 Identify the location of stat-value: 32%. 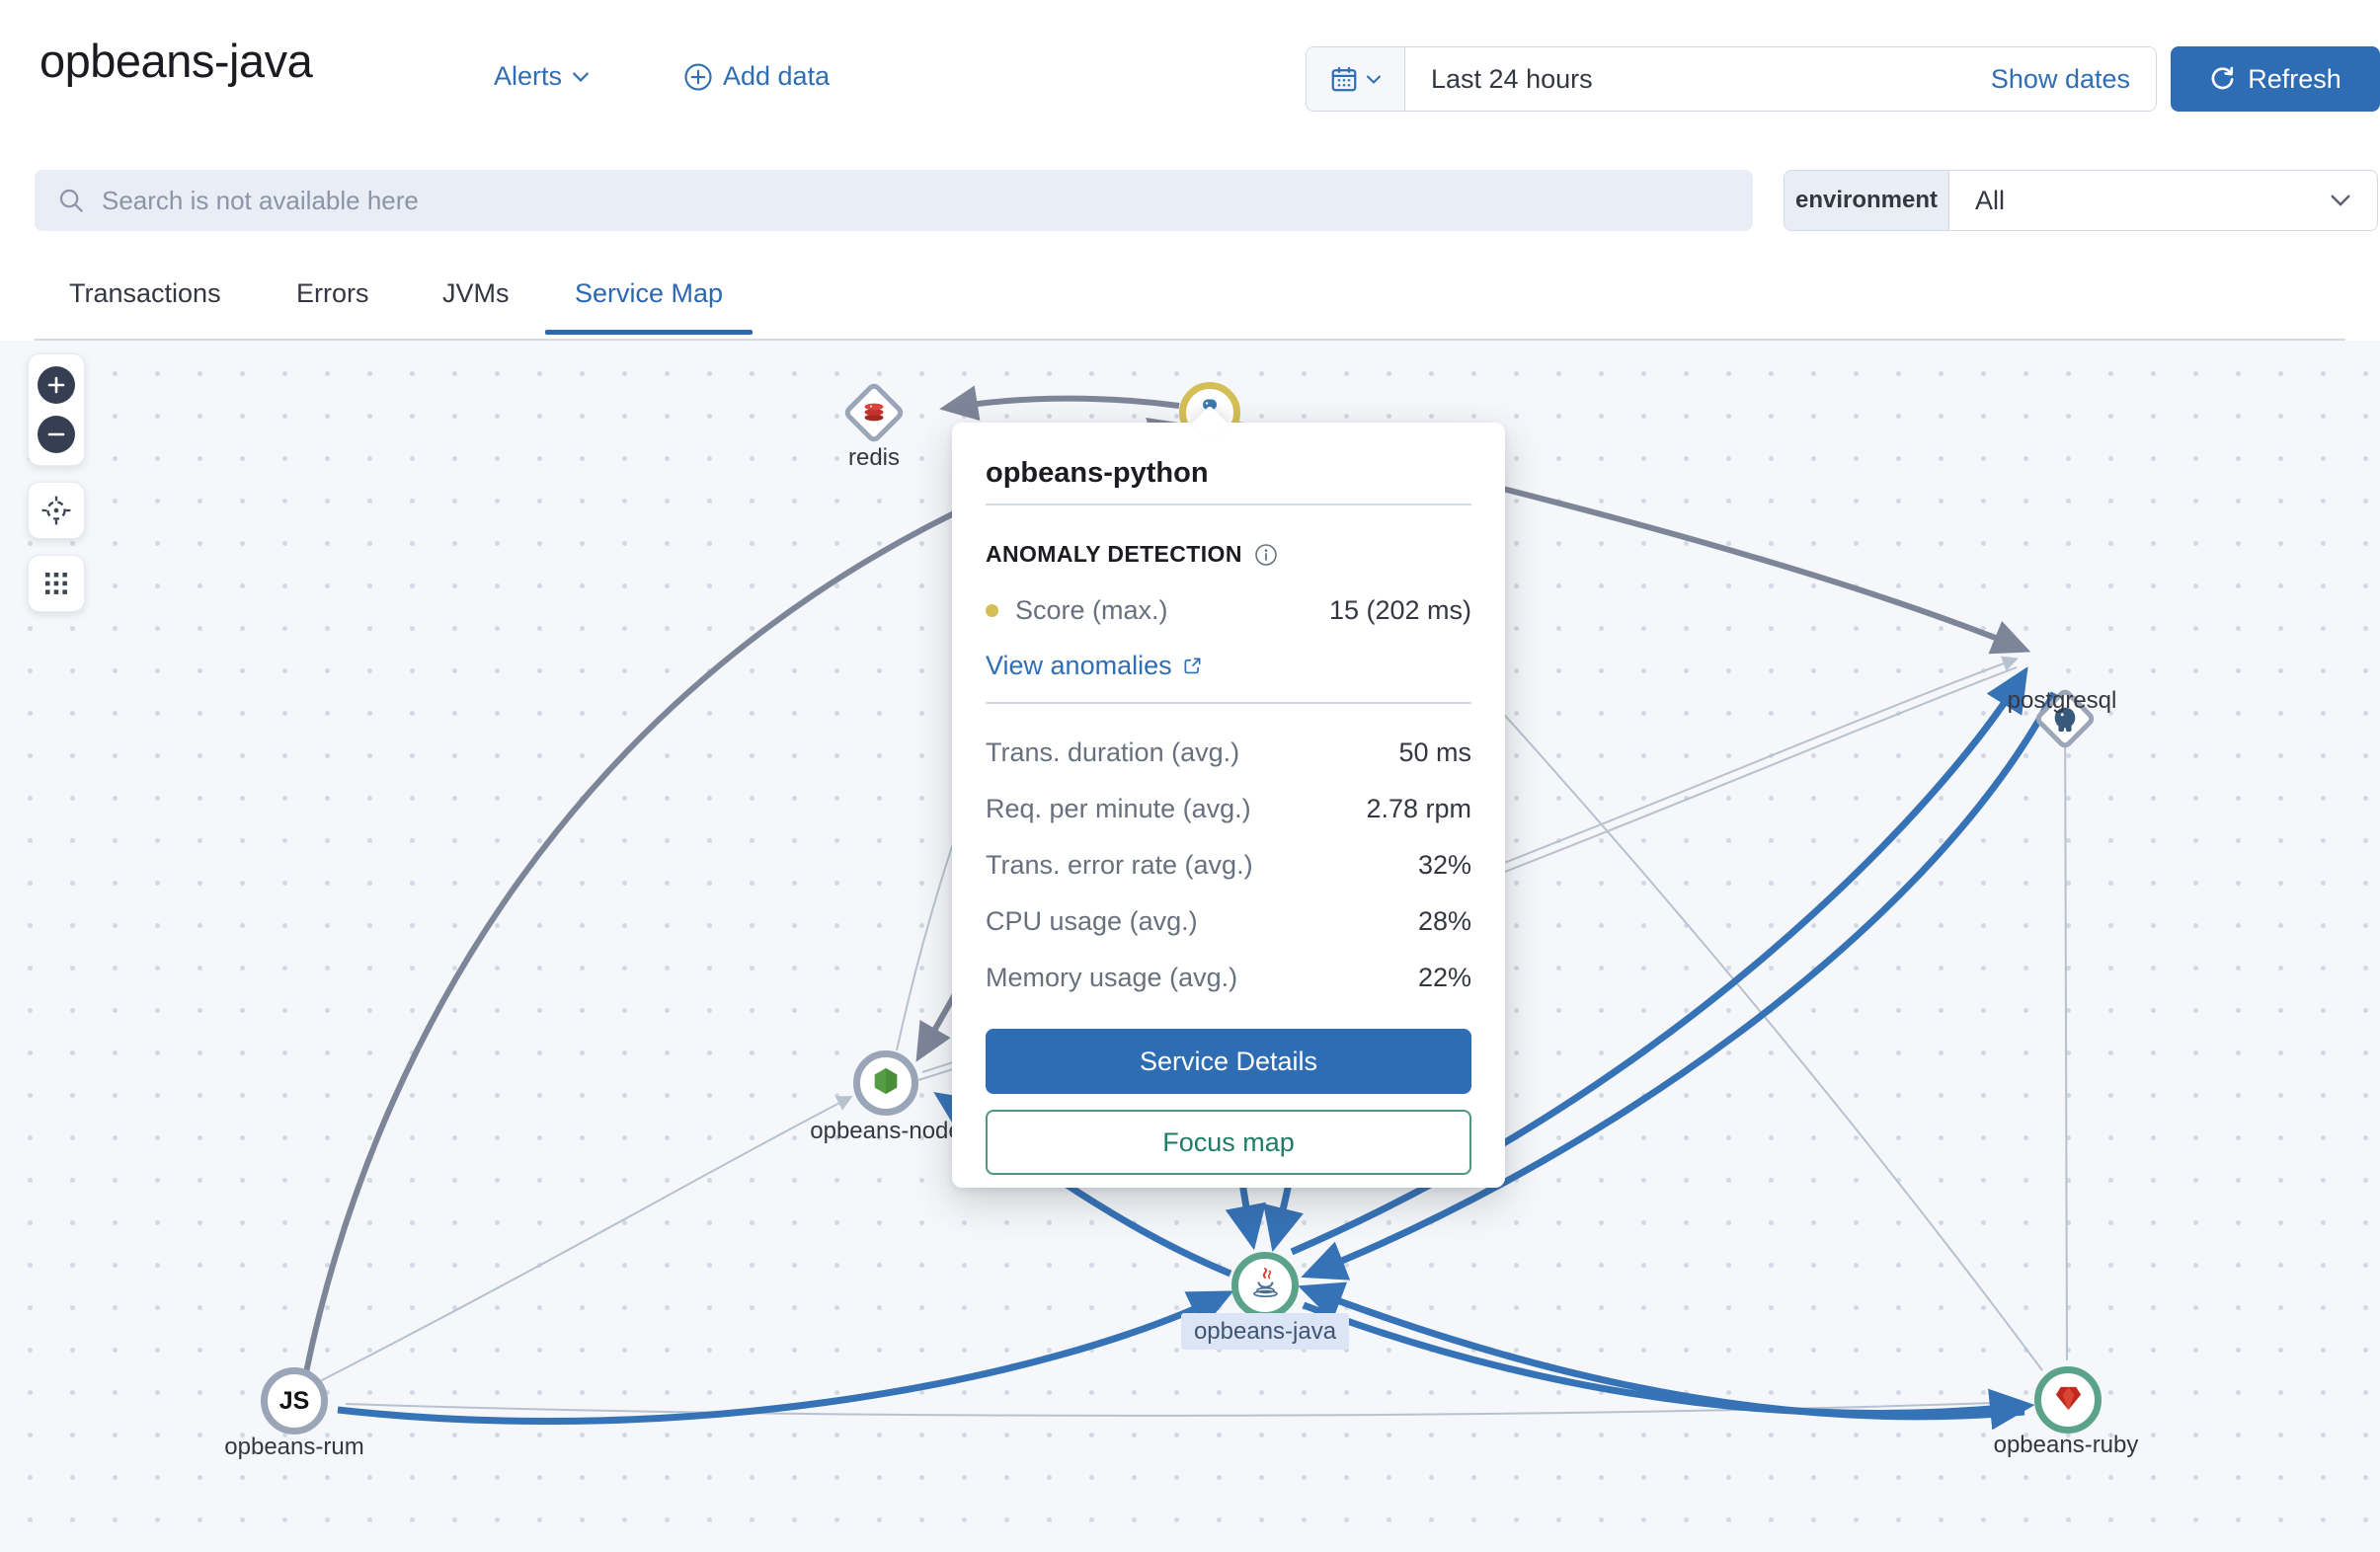
(1444, 864).